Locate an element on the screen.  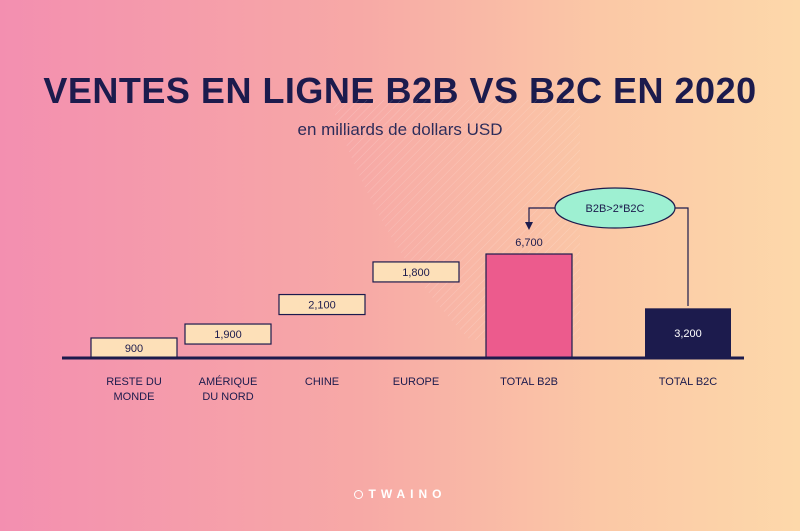
bar-total-b2c is located at coordinates (688, 333).